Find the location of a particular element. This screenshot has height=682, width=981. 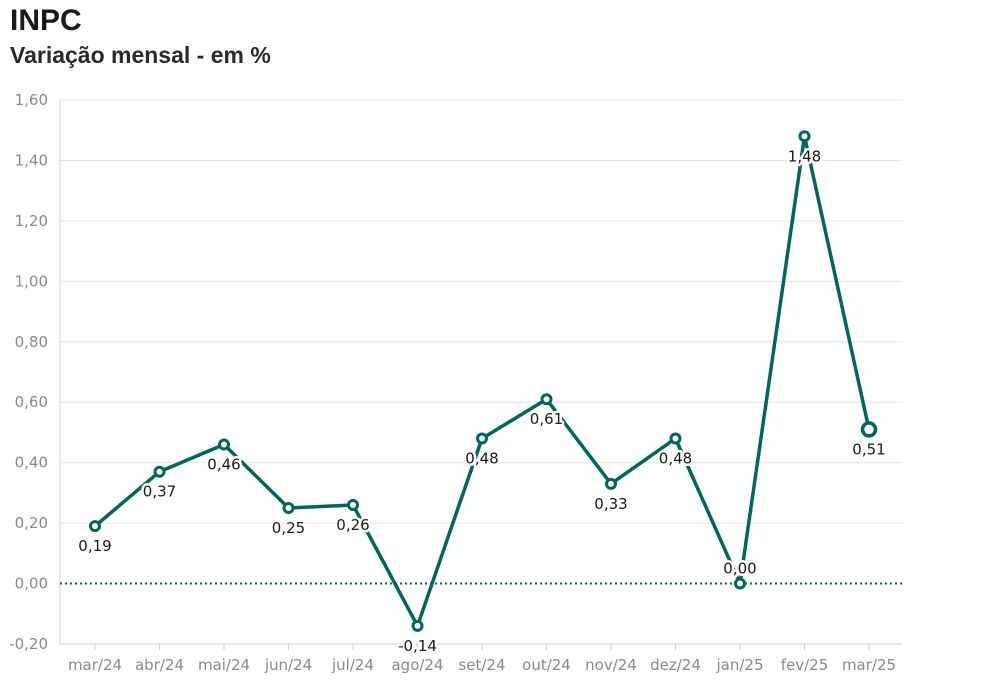

data-label: 0,51 is located at coordinates (868, 449).